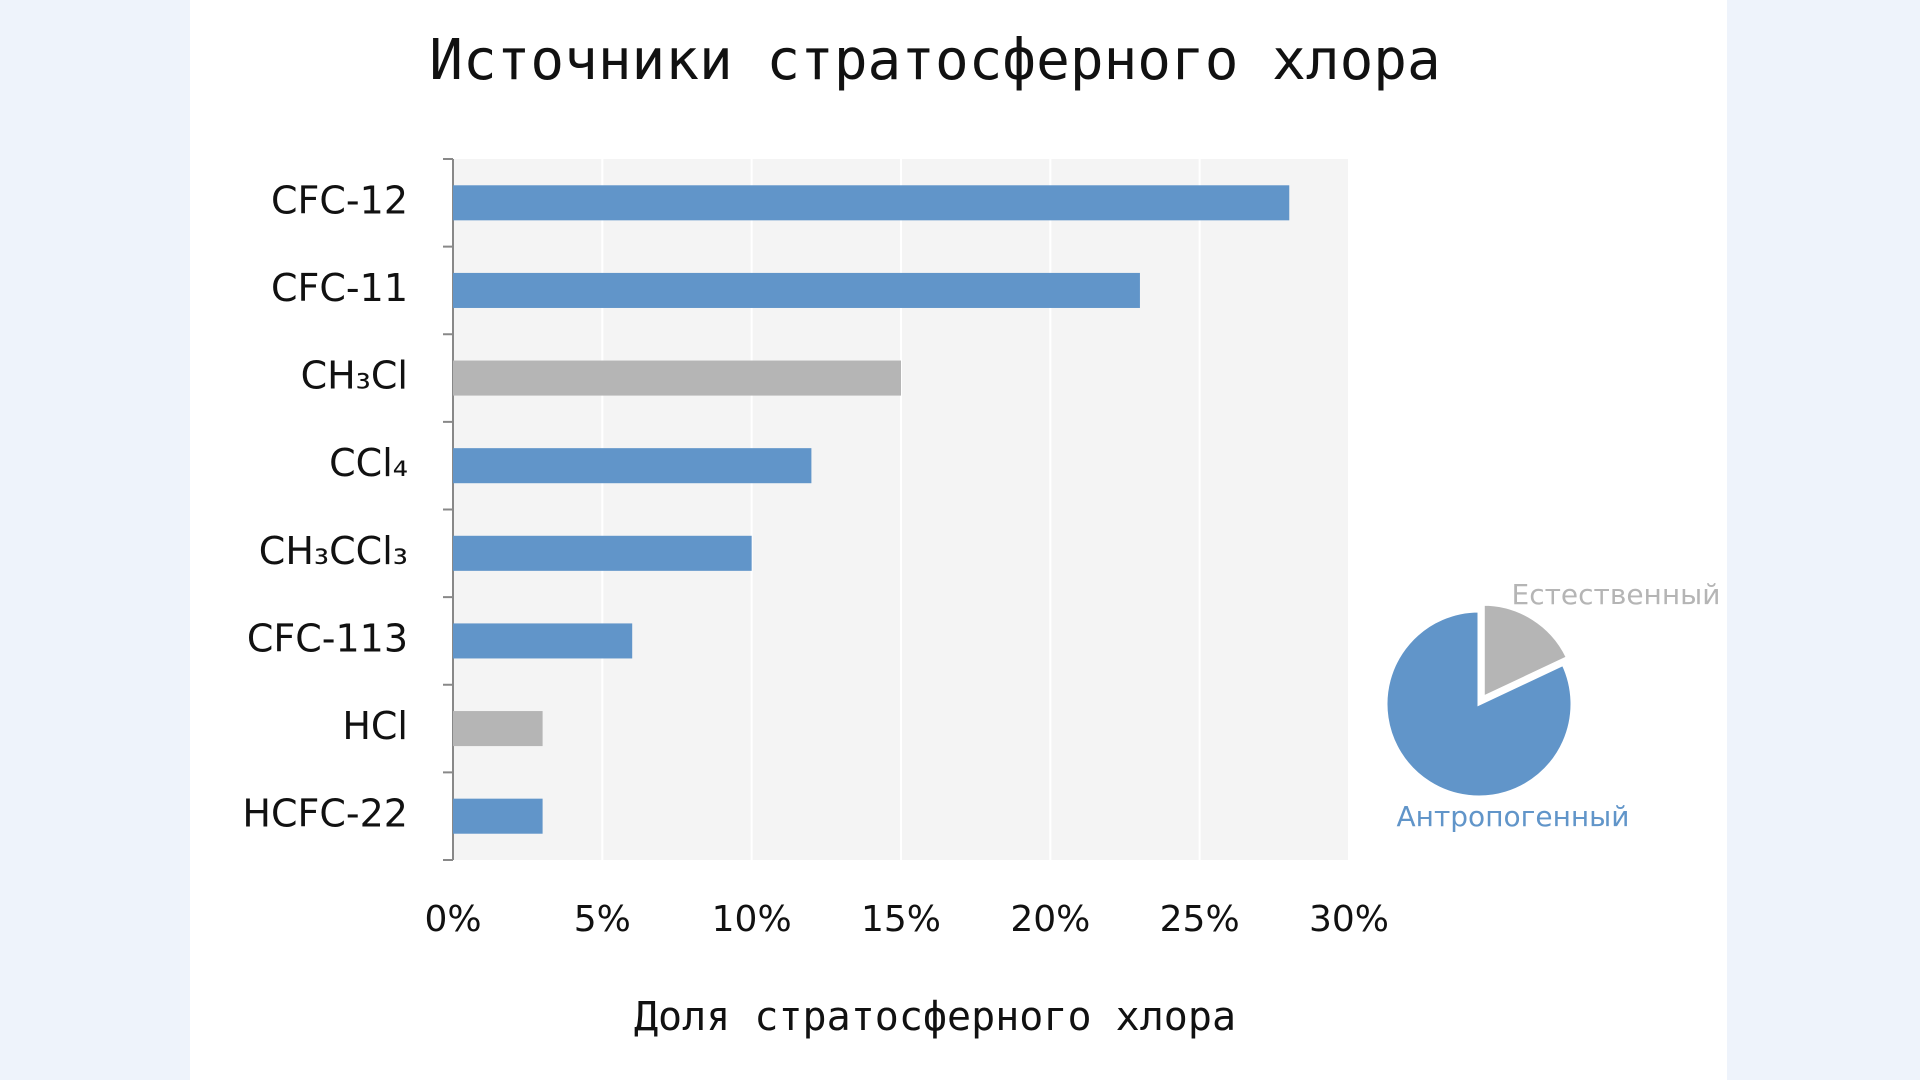 The height and width of the screenshot is (1080, 1920). What do you see at coordinates (1200, 919) in the screenshot?
I see `x-tick-label: 25%` at bounding box center [1200, 919].